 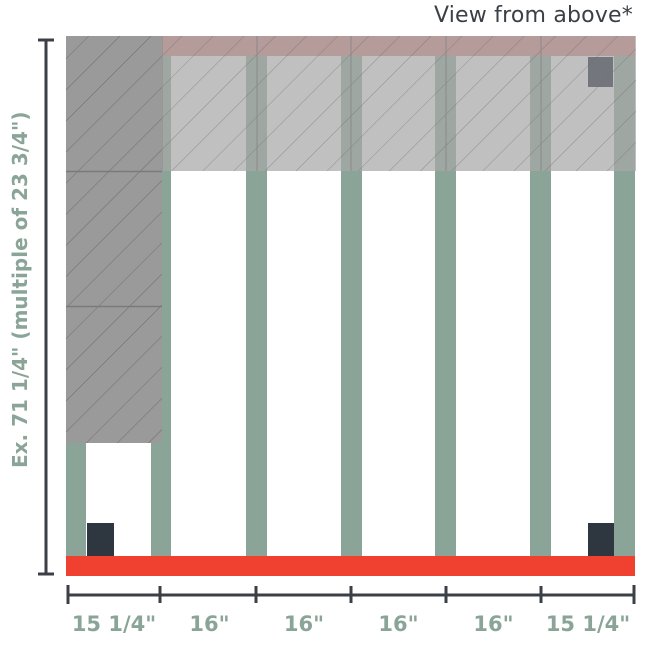 I want to click on spacing-label-3: 16", so click(x=304, y=624).